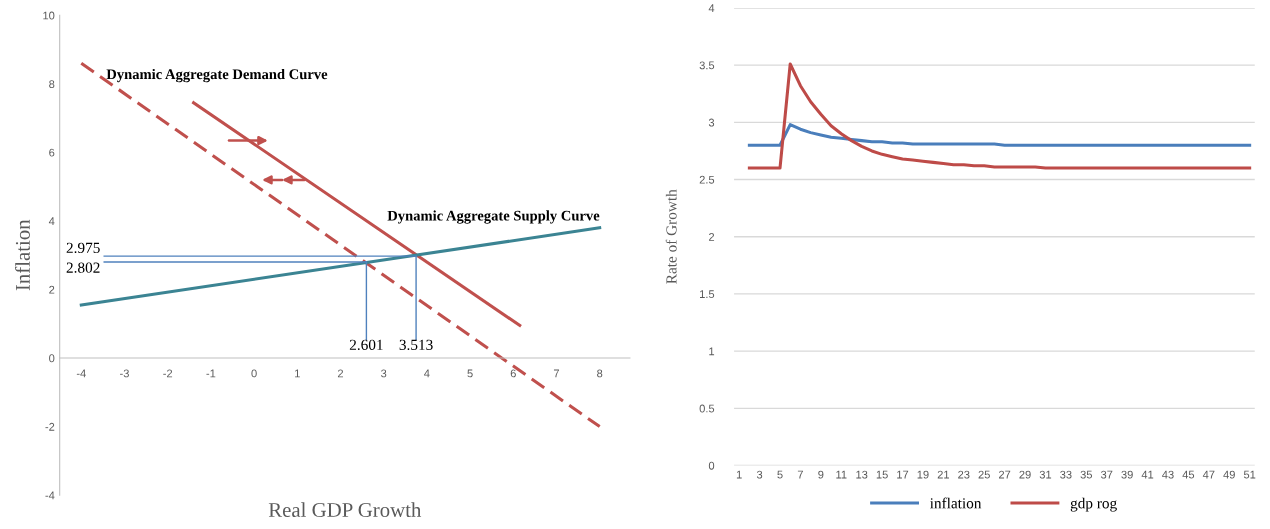 The width and height of the screenshot is (1270, 529). Describe the element at coordinates (366, 345) in the screenshot. I see `annotation: 2.601` at that location.